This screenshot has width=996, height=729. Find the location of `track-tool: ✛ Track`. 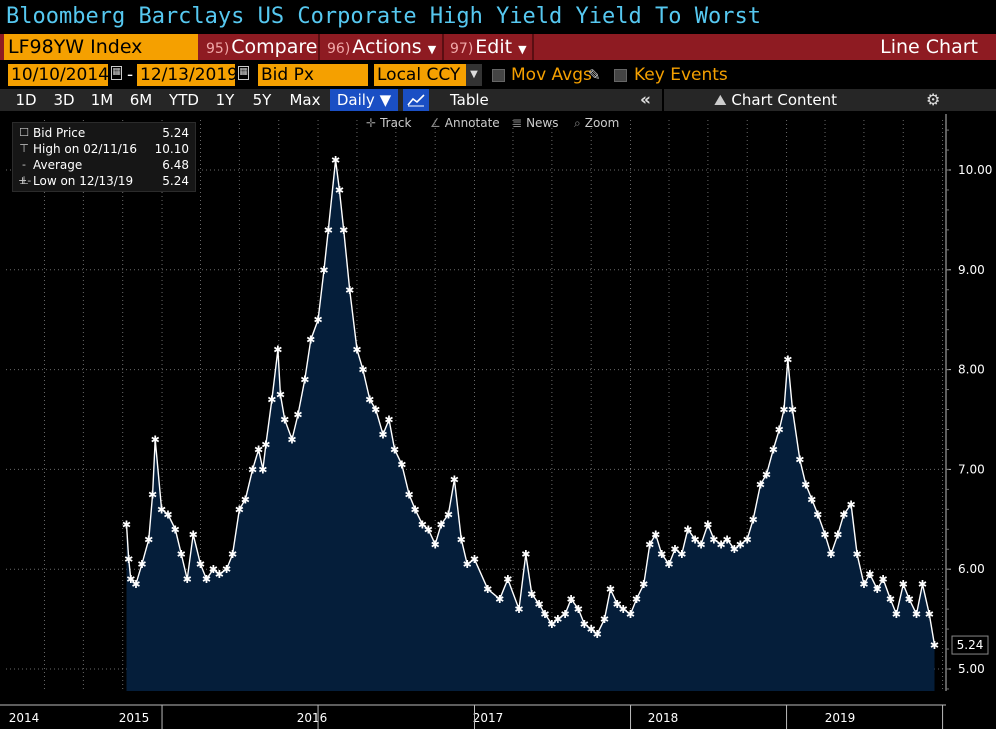

track-tool: ✛ Track is located at coordinates (388, 123).